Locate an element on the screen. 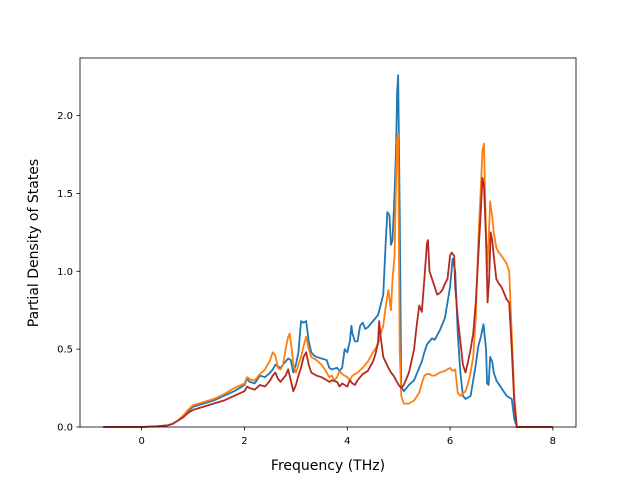 This screenshot has height=480, width=640. x-axis-title: Frequency (THz) is located at coordinates (328, 466).